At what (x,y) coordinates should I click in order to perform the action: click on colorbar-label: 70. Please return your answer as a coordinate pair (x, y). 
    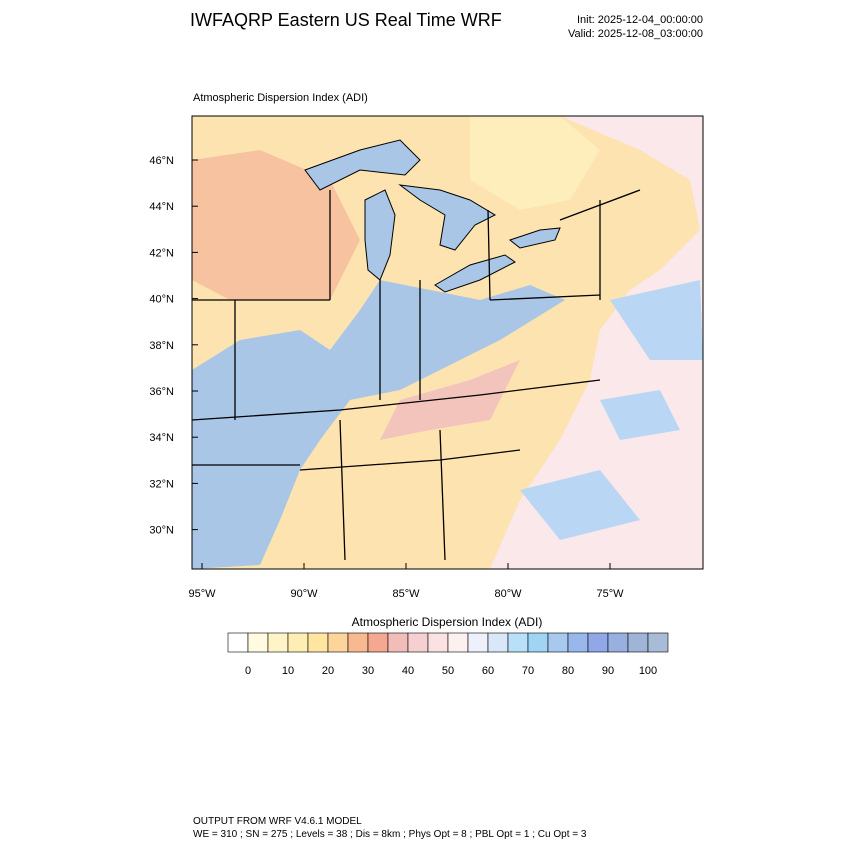
    Looking at the image, I should click on (528, 671).